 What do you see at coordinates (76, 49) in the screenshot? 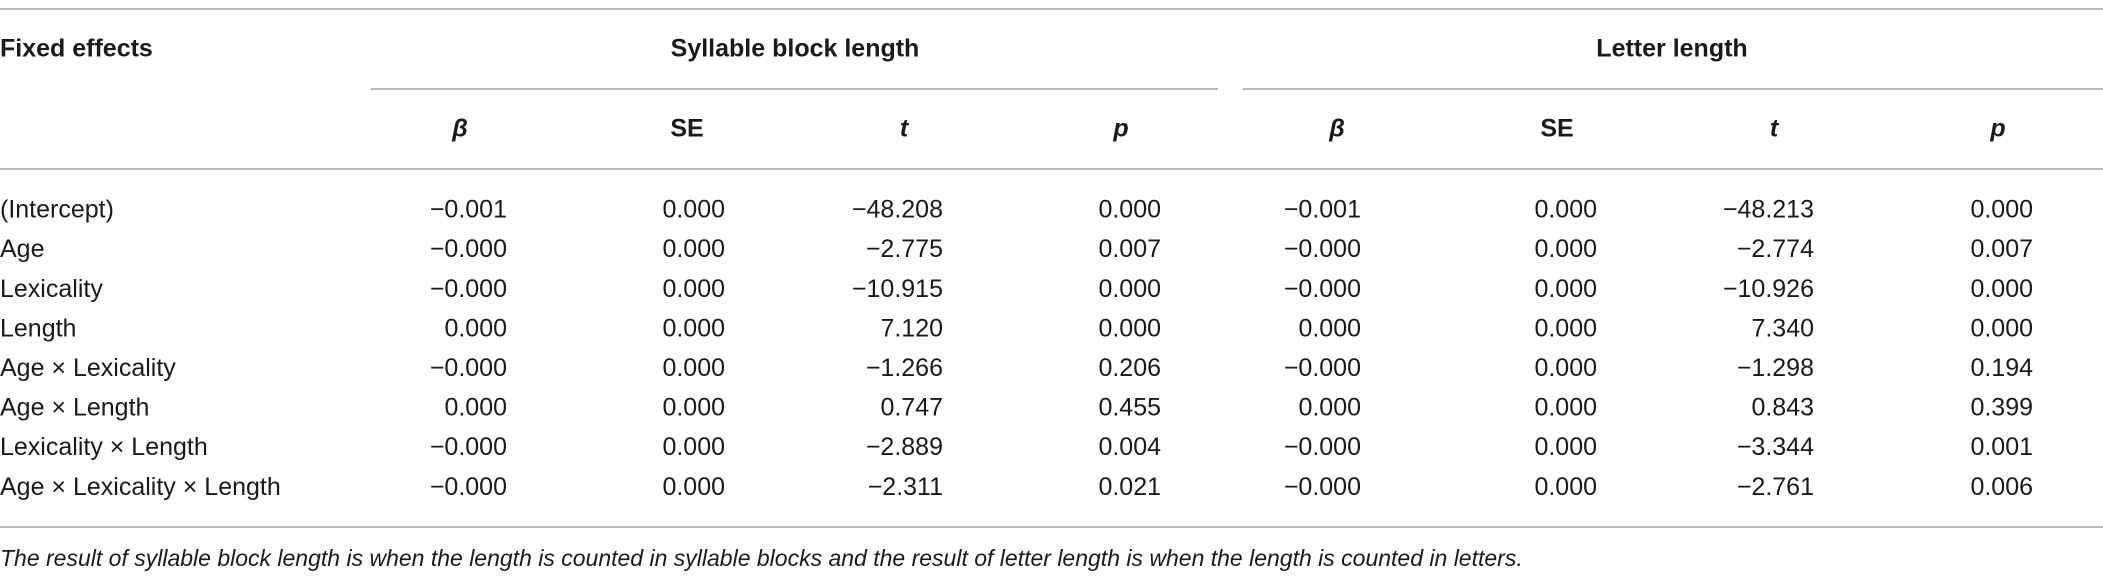
I see `stub-header: Fixed effects` at bounding box center [76, 49].